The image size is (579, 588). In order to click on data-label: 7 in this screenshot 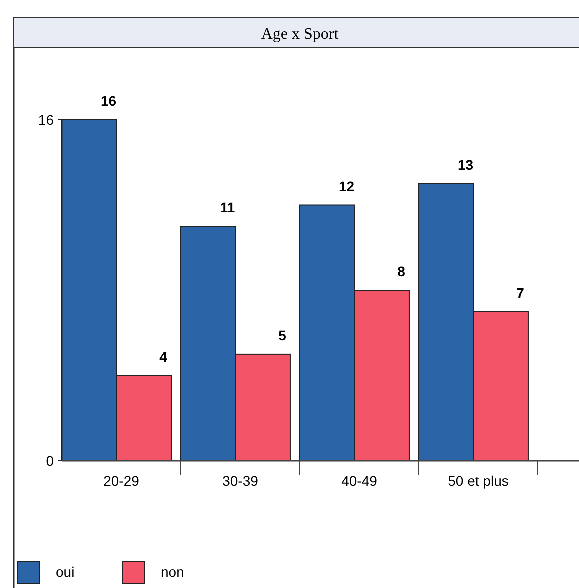, I will do `click(520, 292)`.